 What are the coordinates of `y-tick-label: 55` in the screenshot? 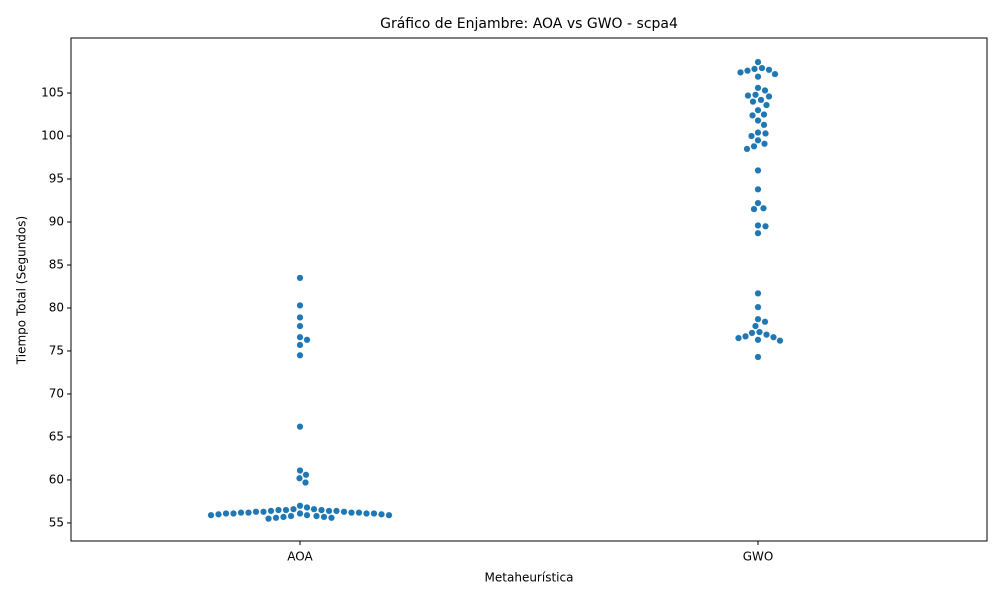 It's located at (56, 522).